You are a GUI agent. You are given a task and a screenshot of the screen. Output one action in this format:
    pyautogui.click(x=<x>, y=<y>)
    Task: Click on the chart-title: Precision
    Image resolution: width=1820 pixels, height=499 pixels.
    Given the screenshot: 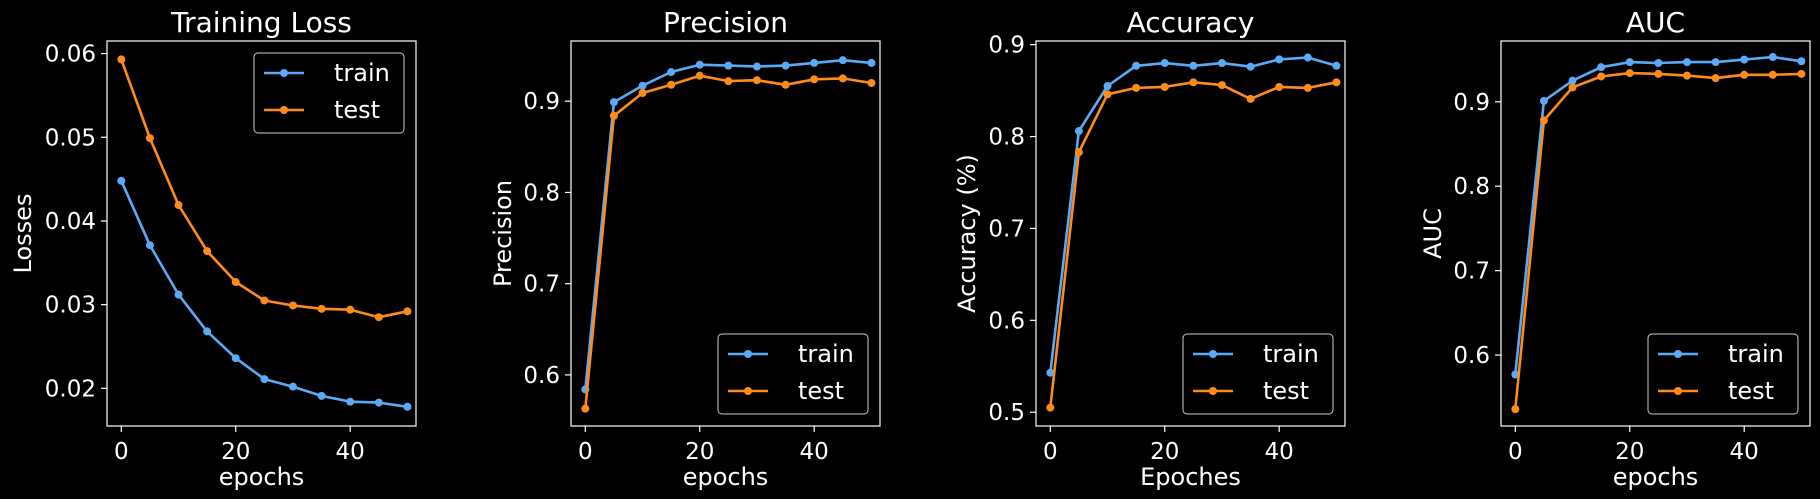 What is the action you would take?
    pyautogui.click(x=725, y=22)
    